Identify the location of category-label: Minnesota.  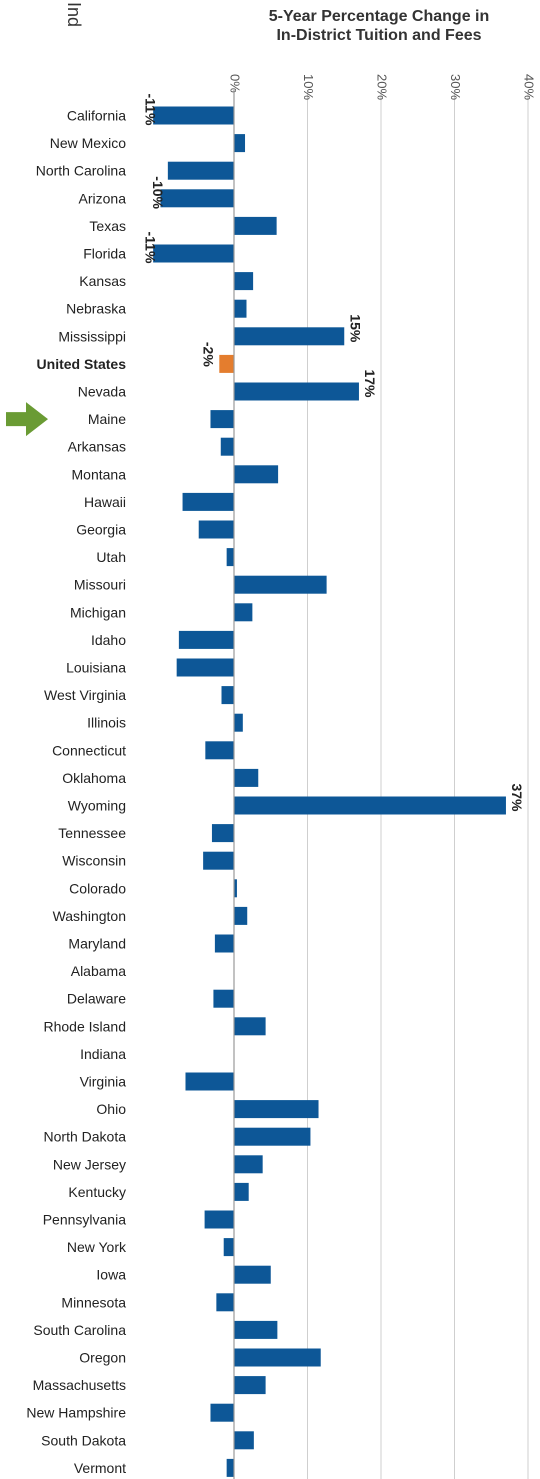
(93, 1302).